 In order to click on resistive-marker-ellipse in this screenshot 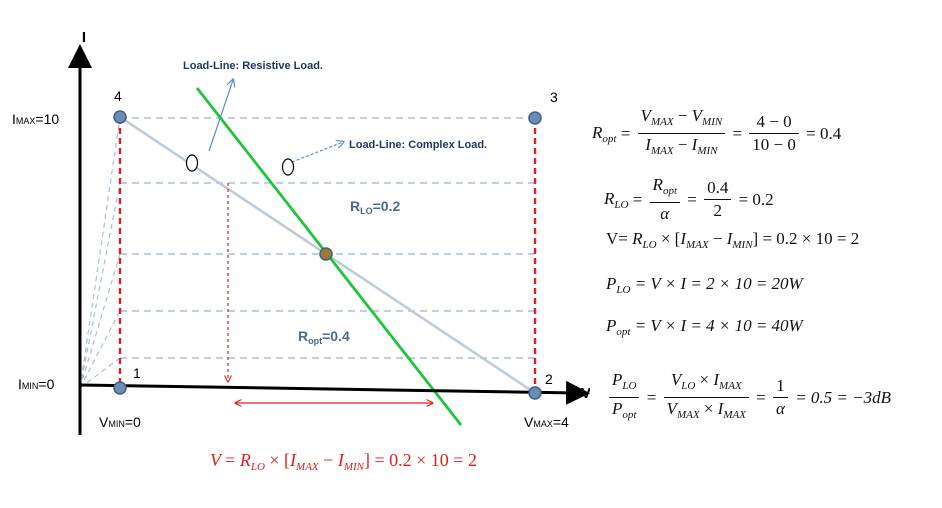, I will do `click(192, 163)`.